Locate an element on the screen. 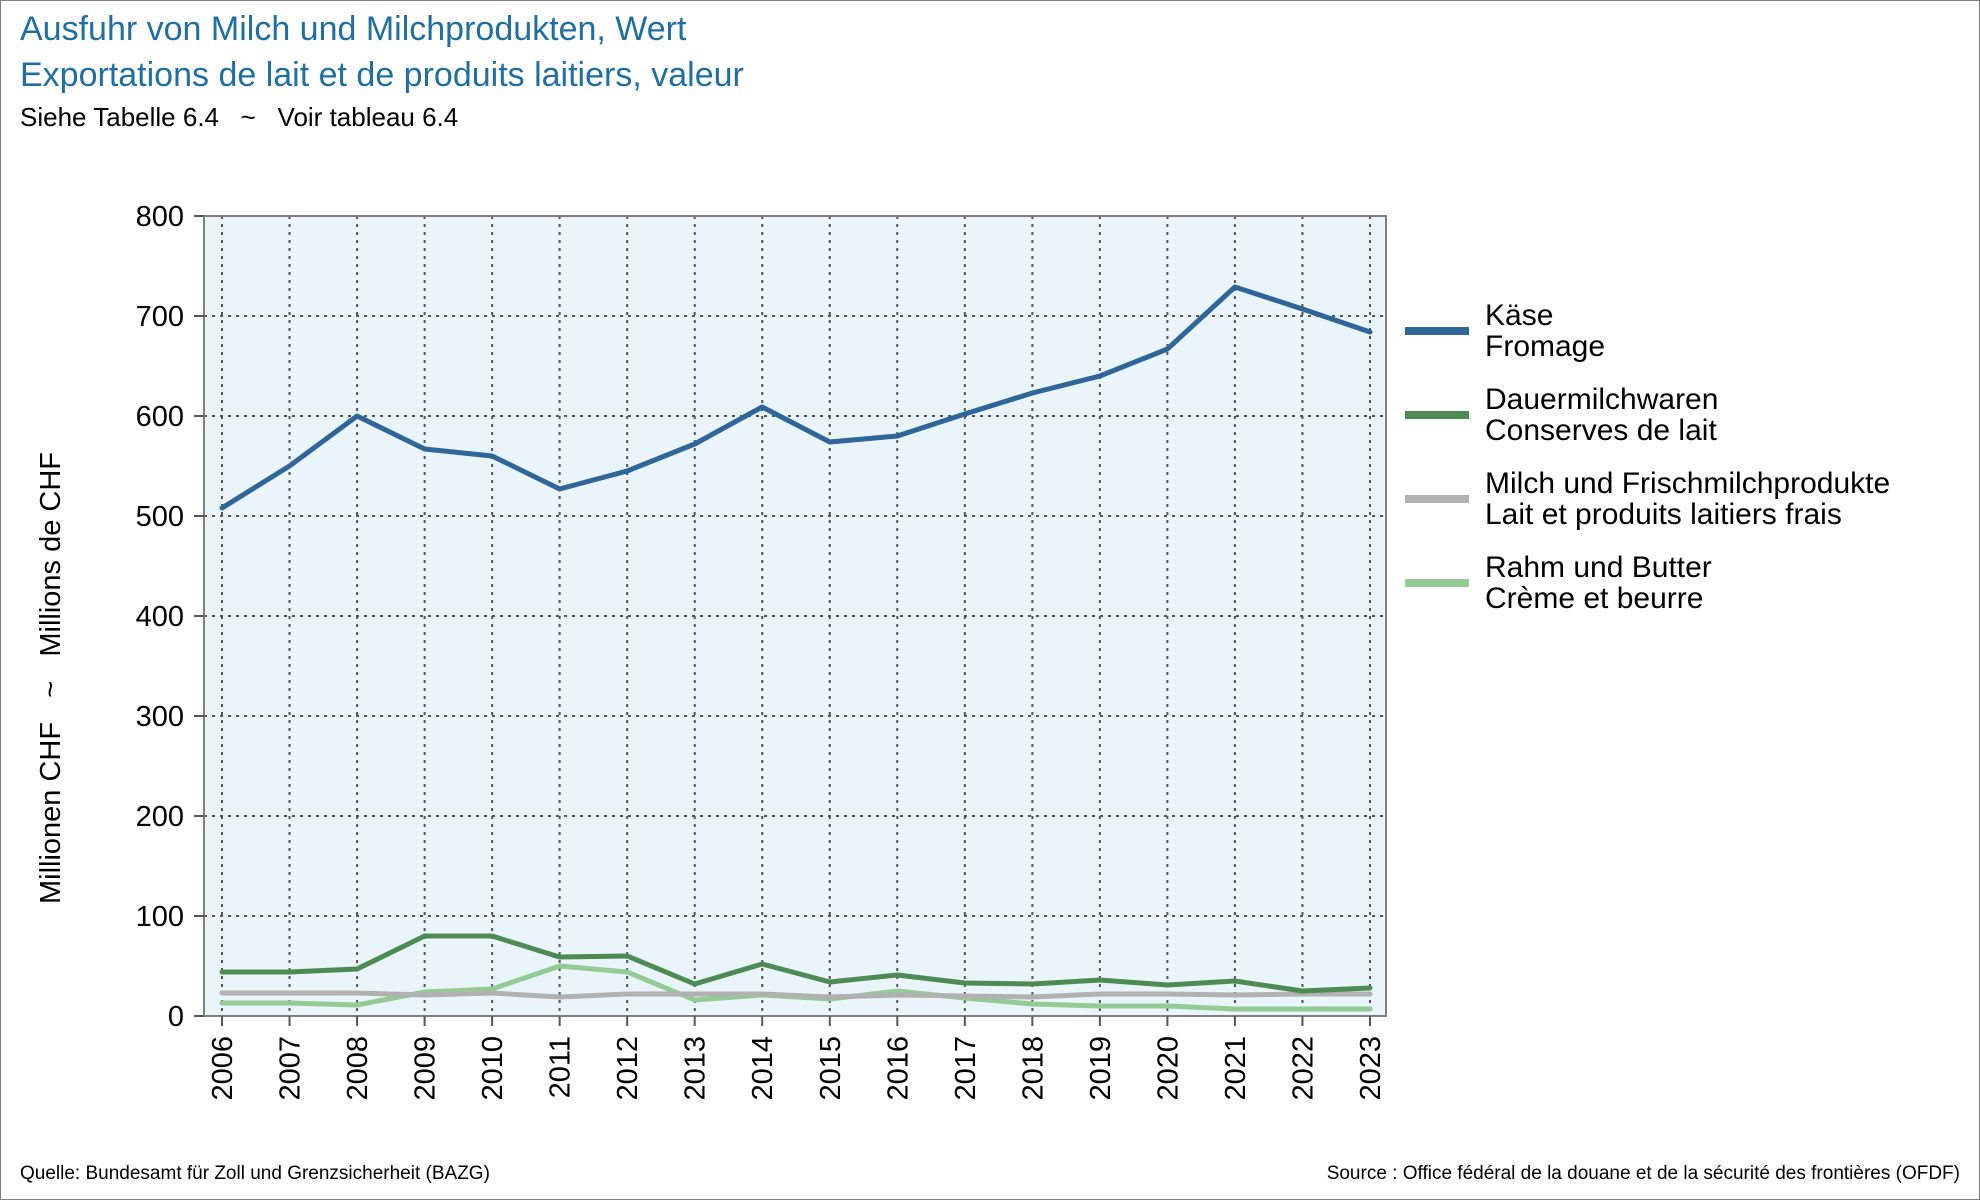 The image size is (1980, 1200). legend-swatch-rahm is located at coordinates (1437, 583).